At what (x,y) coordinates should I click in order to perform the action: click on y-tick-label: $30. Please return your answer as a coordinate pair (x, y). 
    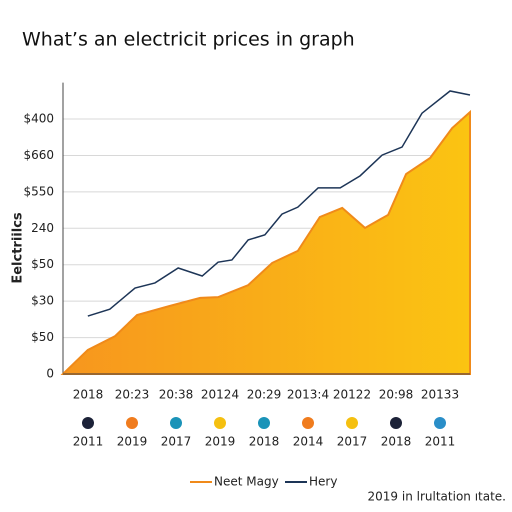
    Looking at the image, I should click on (42, 301).